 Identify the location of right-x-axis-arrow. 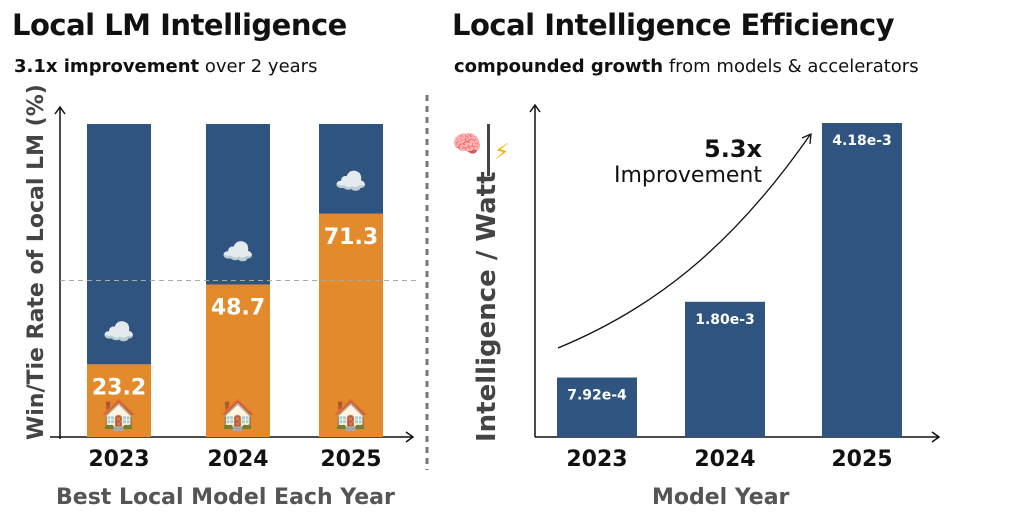
(936, 437).